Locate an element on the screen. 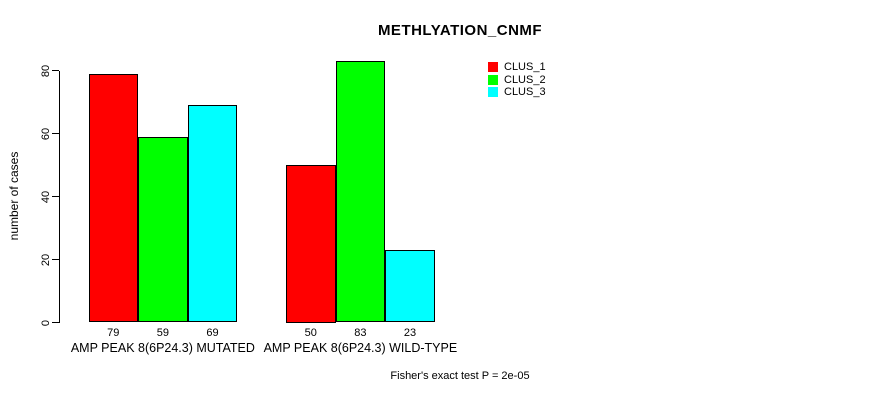 The height and width of the screenshot is (400, 890). legend-label: CLUS_2 is located at coordinates (525, 79).